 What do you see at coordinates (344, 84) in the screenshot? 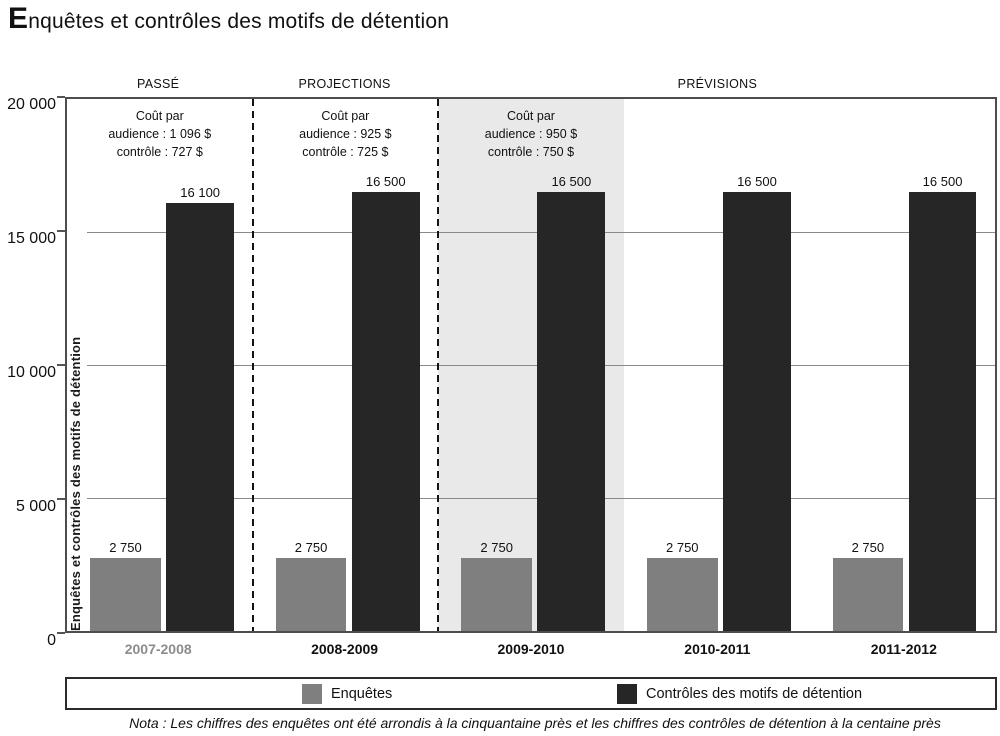
I see `section-label-2: PROJECTIONS` at bounding box center [344, 84].